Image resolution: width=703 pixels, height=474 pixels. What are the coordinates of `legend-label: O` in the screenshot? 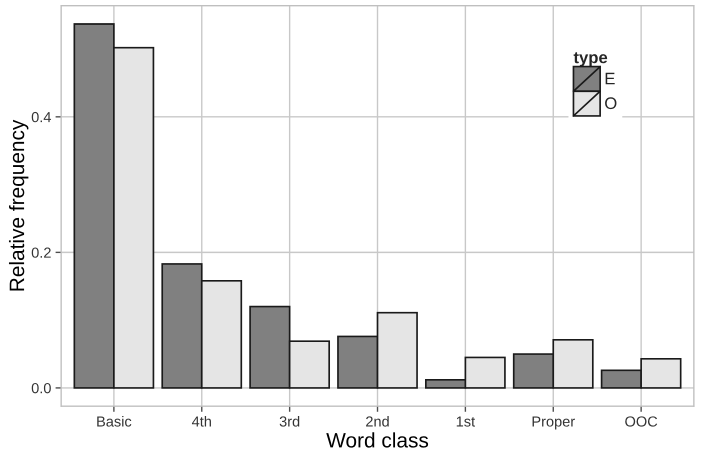 It's located at (610, 103).